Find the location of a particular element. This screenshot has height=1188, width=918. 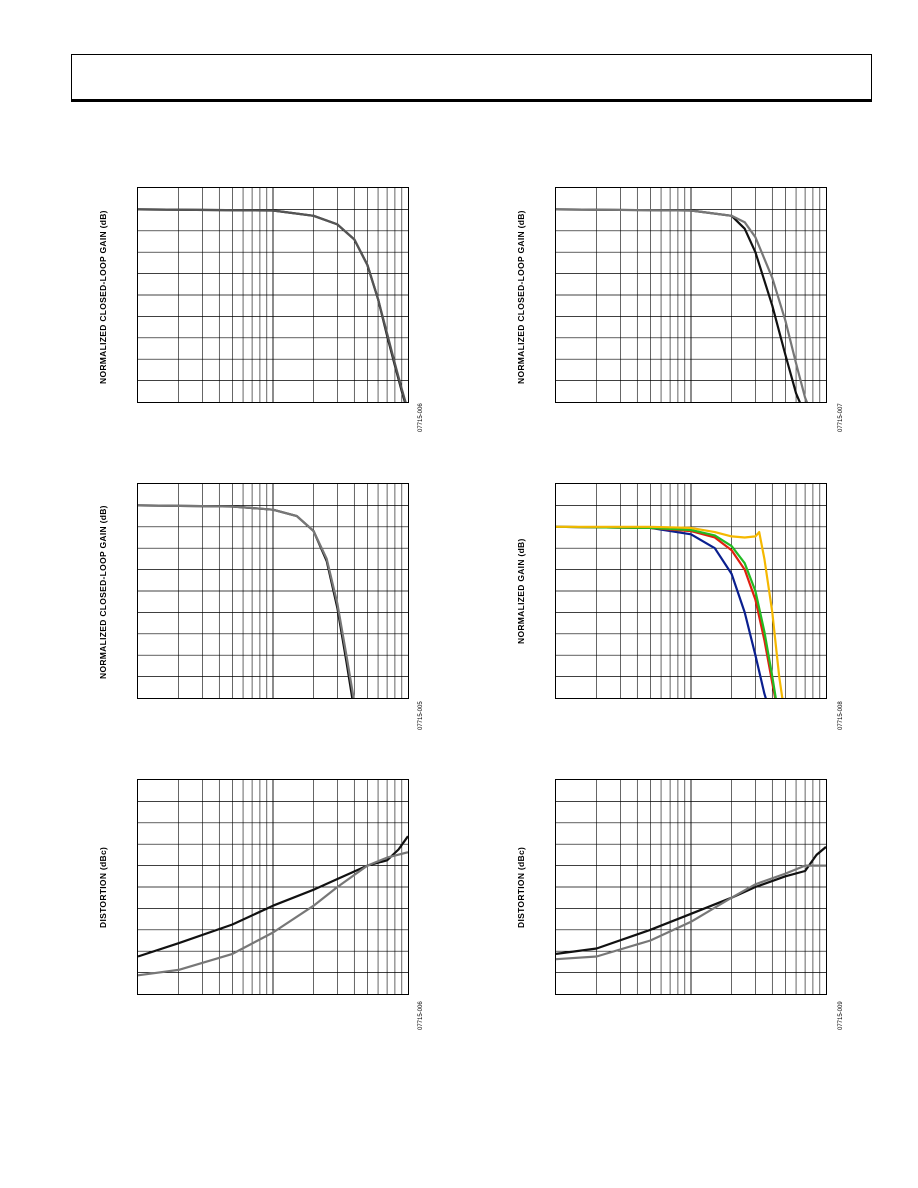

chart-3-svg is located at coordinates (273, 591).